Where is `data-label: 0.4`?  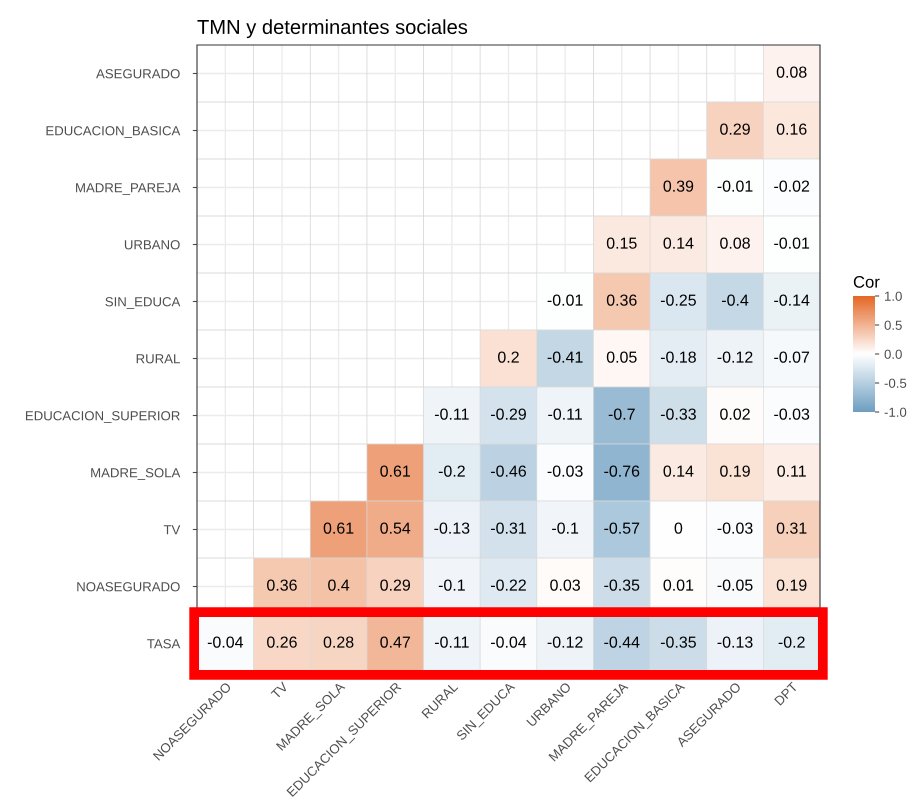
data-label: 0.4 is located at coordinates (339, 585).